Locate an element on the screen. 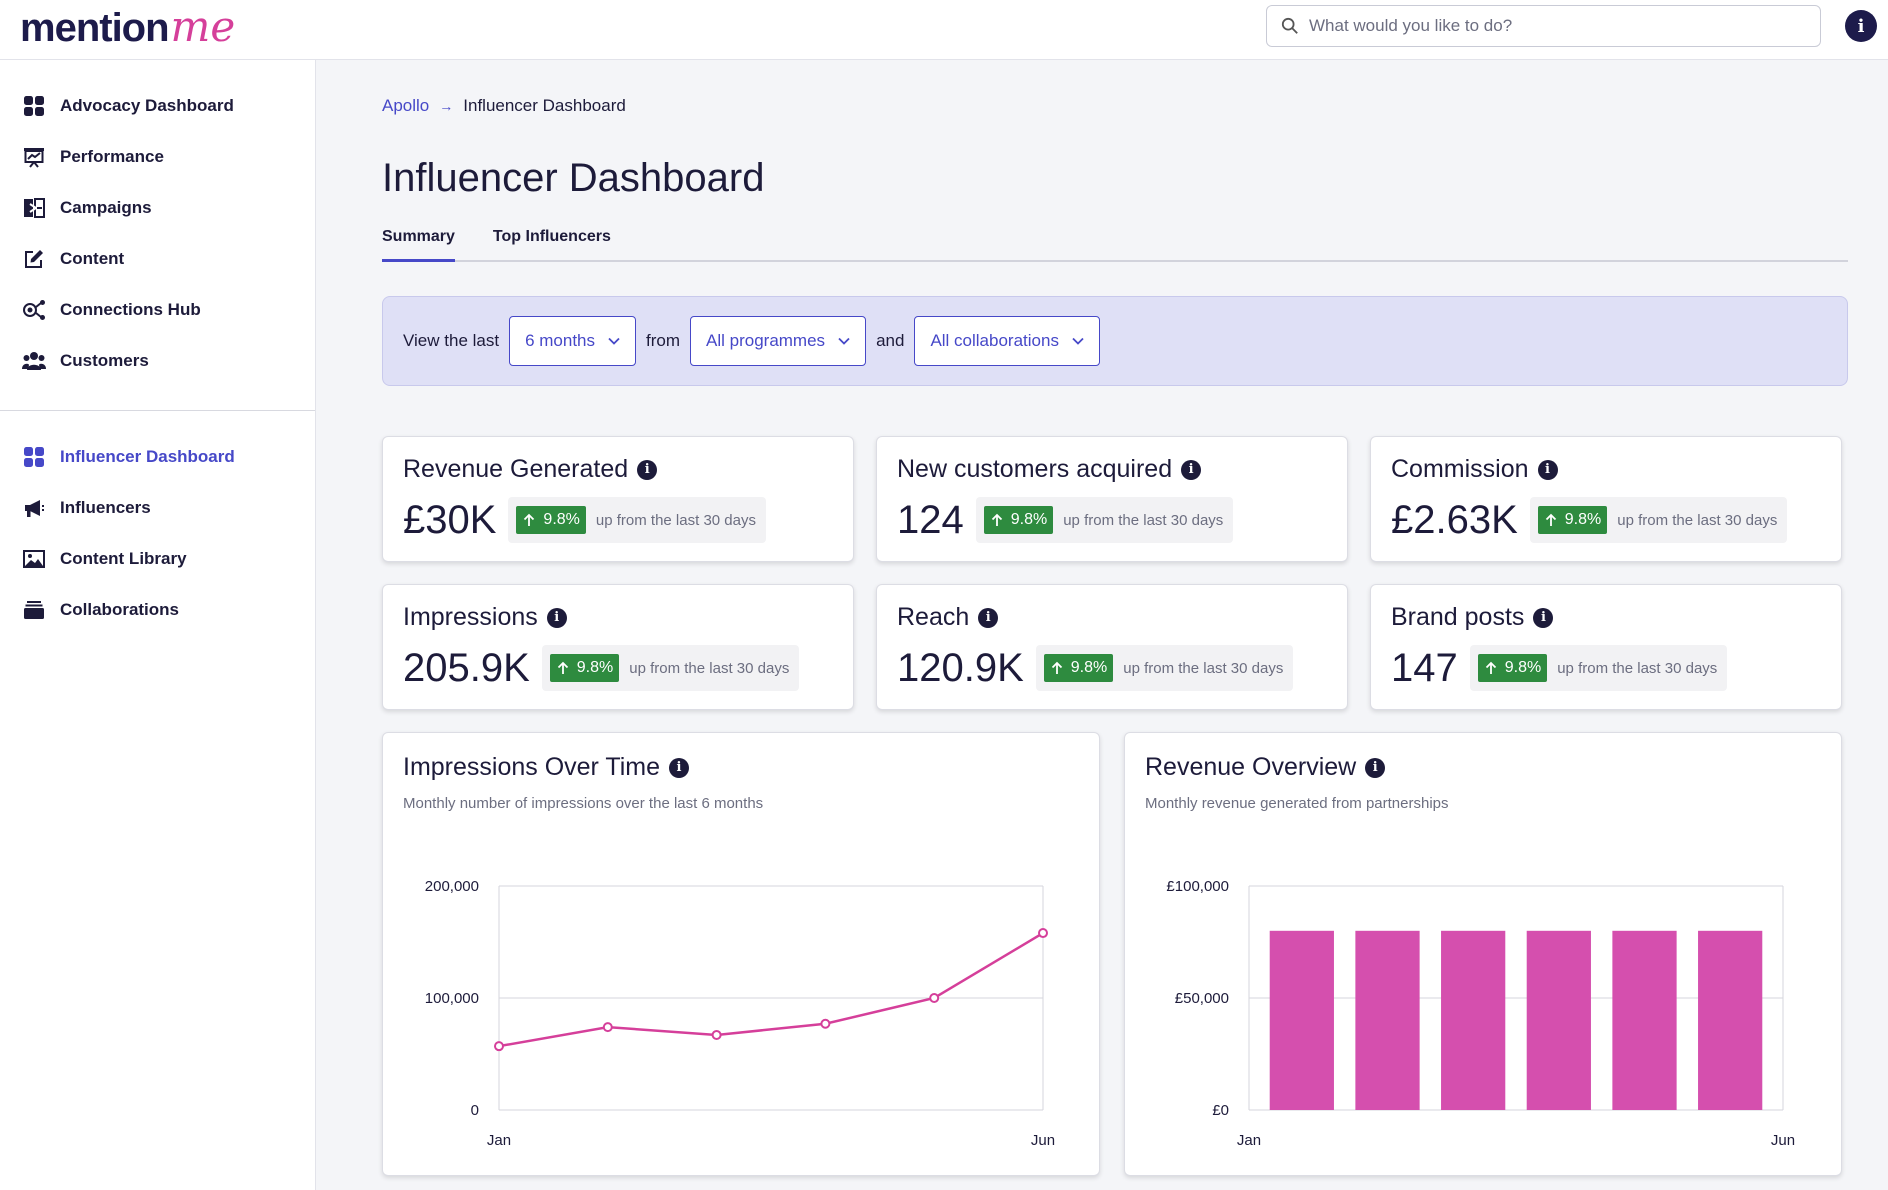 The width and height of the screenshot is (1888, 1190). sidebar-divider is located at coordinates (157, 410).